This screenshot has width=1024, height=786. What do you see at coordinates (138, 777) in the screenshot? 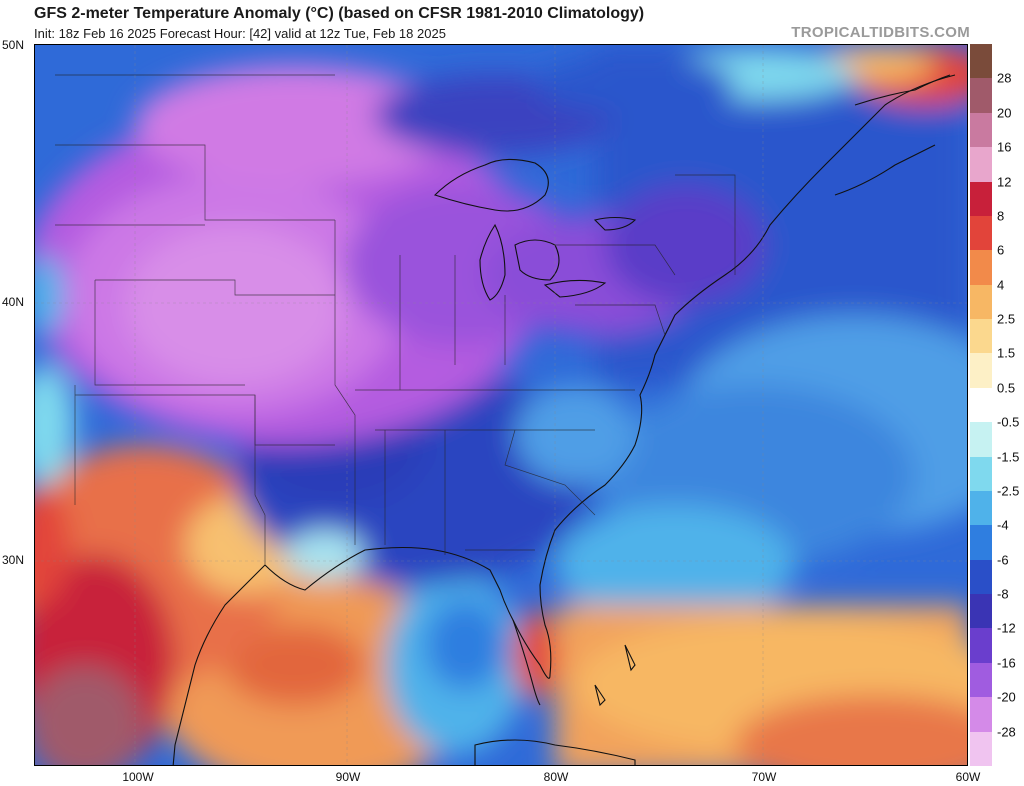
I see `lon-label-100w: 100W` at bounding box center [138, 777].